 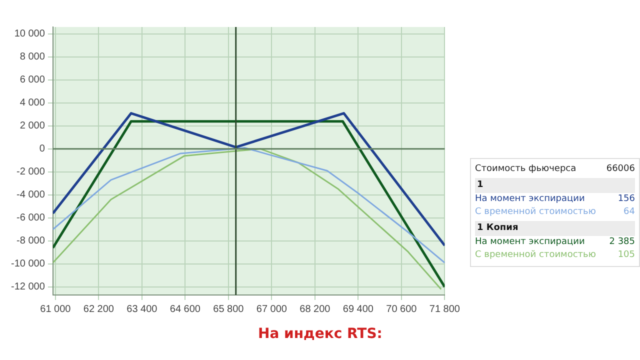 What do you see at coordinates (620, 169) in the screenshot?
I see `text: 66006` at bounding box center [620, 169].